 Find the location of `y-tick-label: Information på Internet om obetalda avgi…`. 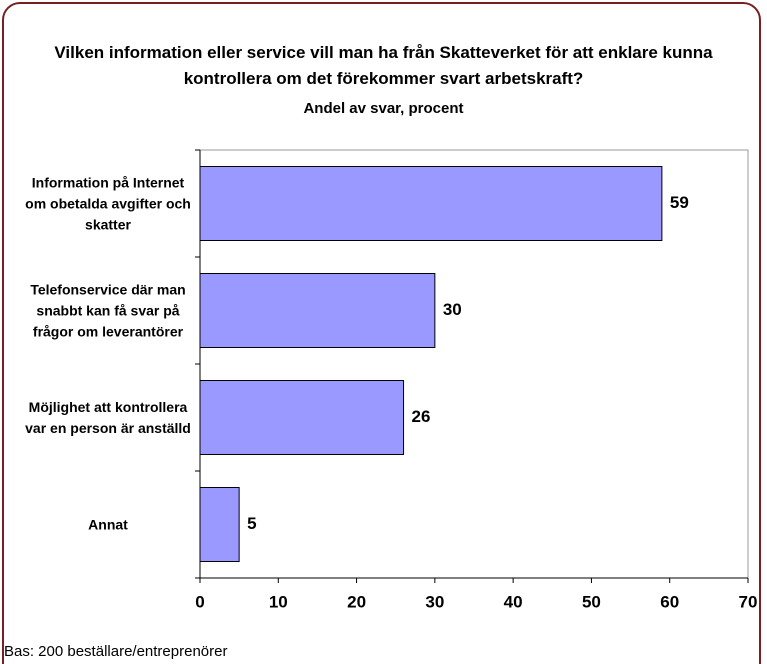

y-tick-label: Information på Internet om obetalda avgi… is located at coordinates (108, 203).